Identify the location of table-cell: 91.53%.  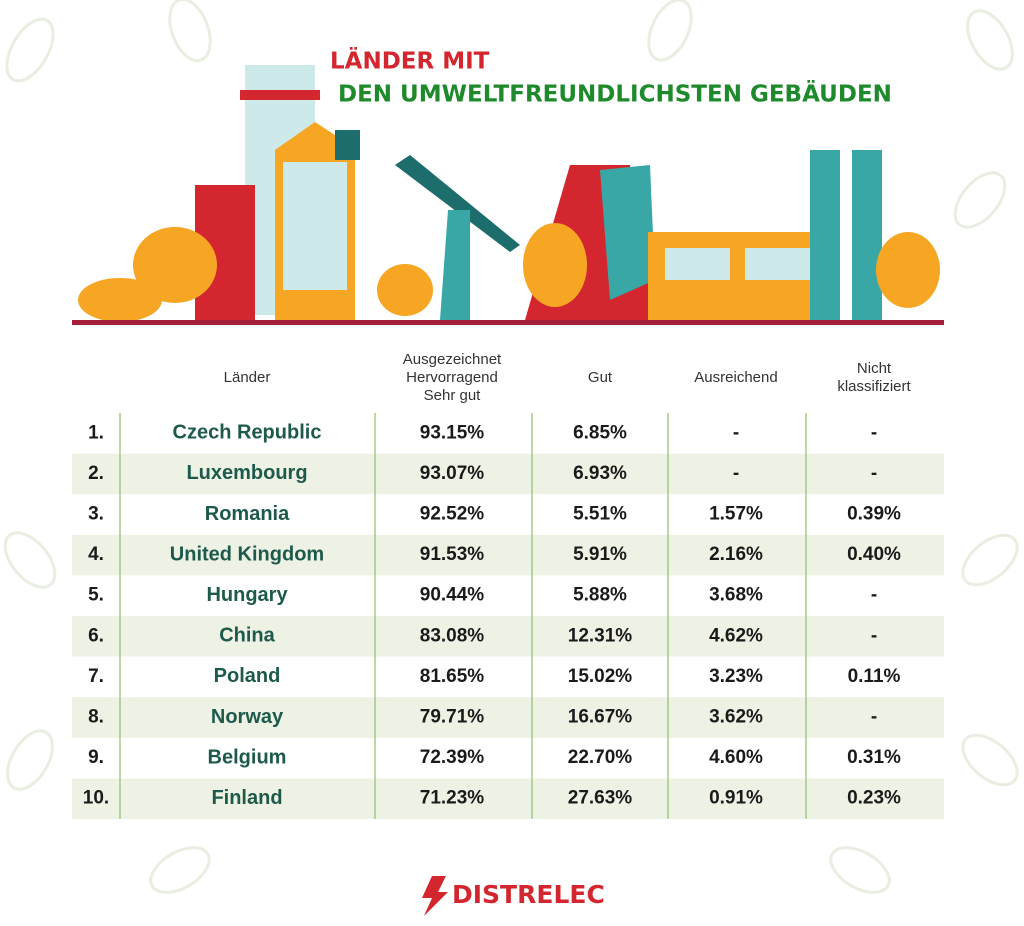
(452, 554).